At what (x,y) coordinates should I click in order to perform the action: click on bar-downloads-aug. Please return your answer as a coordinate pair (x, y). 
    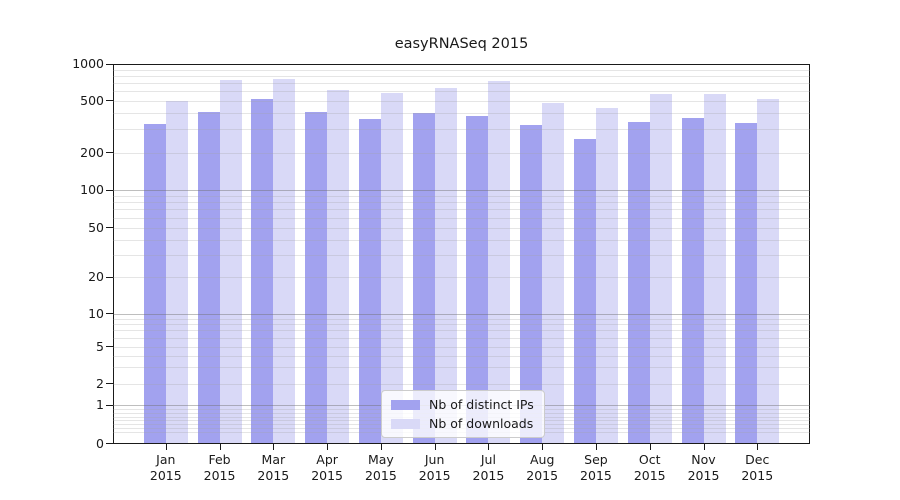
    Looking at the image, I should click on (553, 273).